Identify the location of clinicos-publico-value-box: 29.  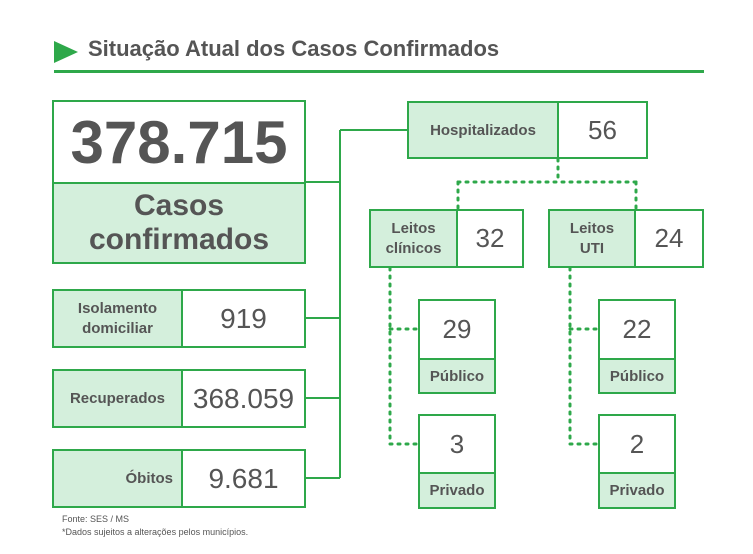
(457, 329).